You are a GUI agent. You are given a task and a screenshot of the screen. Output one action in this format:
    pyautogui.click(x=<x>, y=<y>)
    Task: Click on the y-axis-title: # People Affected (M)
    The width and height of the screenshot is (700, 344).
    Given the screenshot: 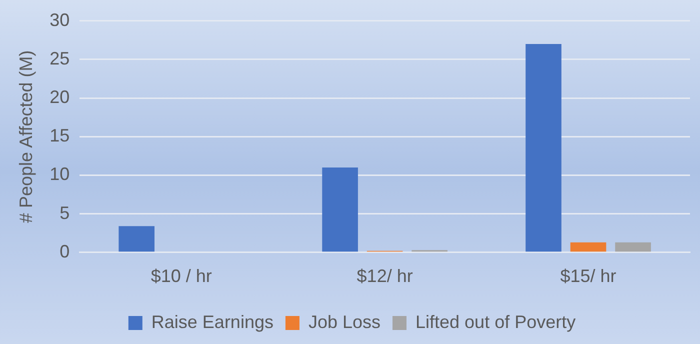 What is the action you would take?
    pyautogui.click(x=26, y=136)
    